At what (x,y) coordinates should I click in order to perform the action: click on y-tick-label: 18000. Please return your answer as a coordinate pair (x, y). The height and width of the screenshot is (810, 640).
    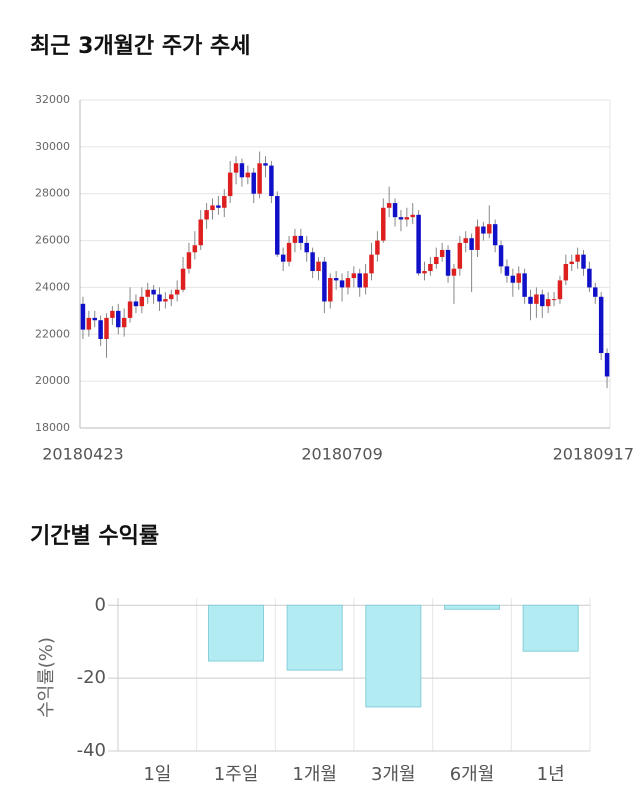
    Looking at the image, I should click on (52, 427).